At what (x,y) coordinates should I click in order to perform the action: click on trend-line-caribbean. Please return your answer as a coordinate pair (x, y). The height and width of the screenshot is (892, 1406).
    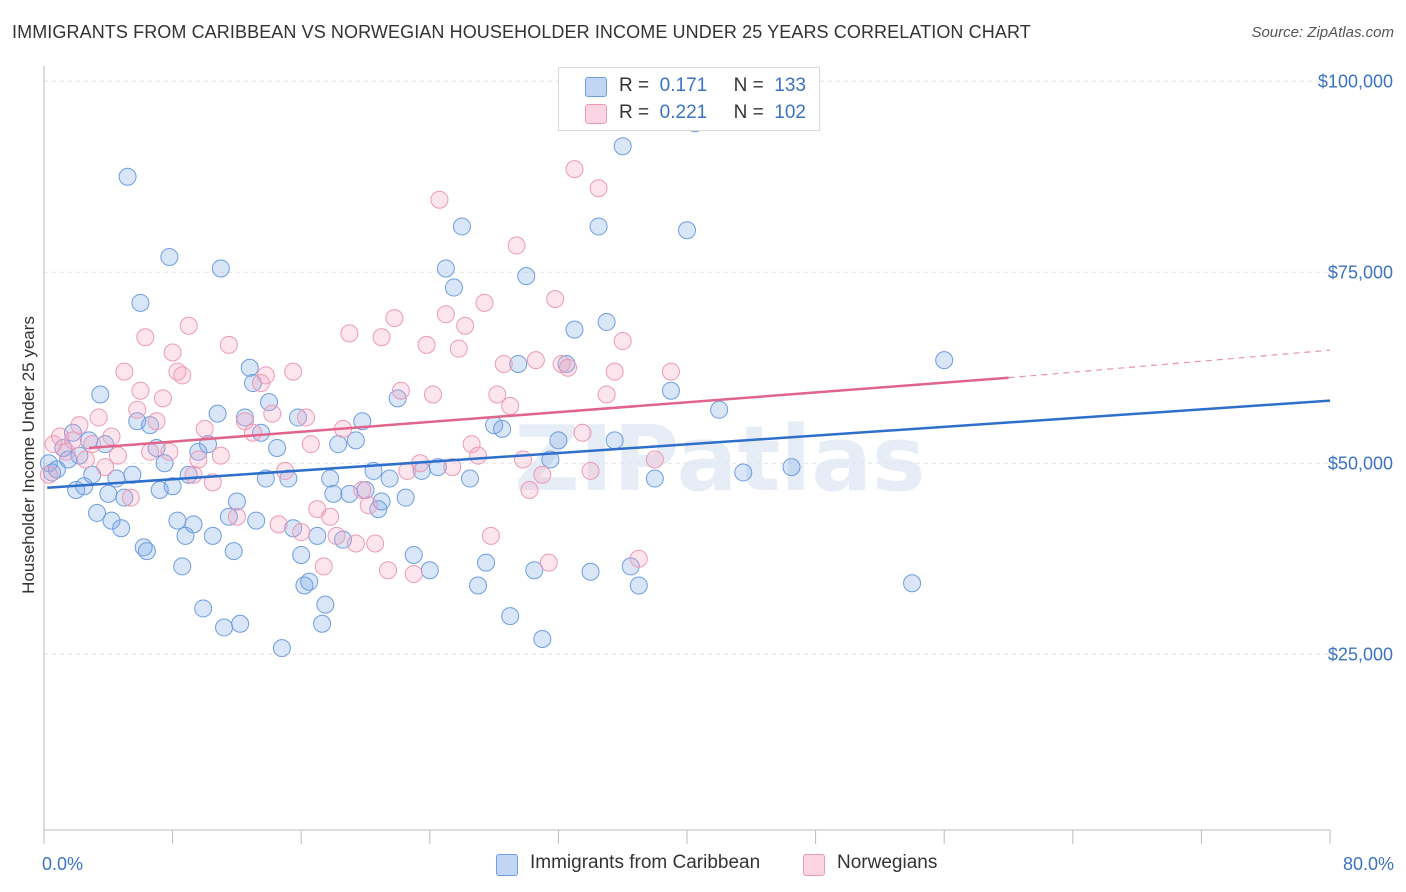
    Looking at the image, I should click on (689, 444).